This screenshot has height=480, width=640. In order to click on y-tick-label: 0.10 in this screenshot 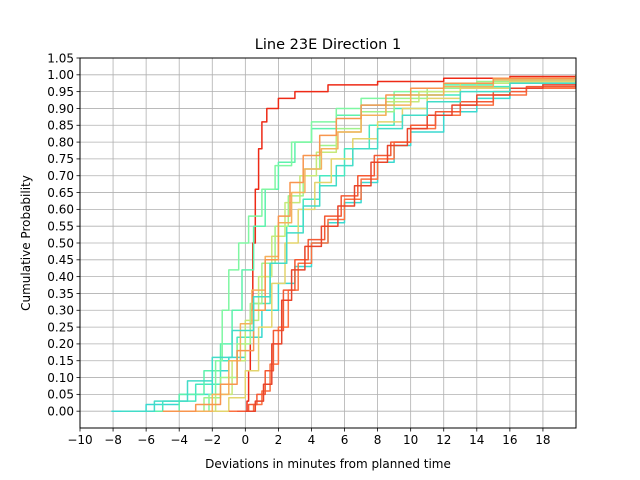, I will do `click(60, 378)`.